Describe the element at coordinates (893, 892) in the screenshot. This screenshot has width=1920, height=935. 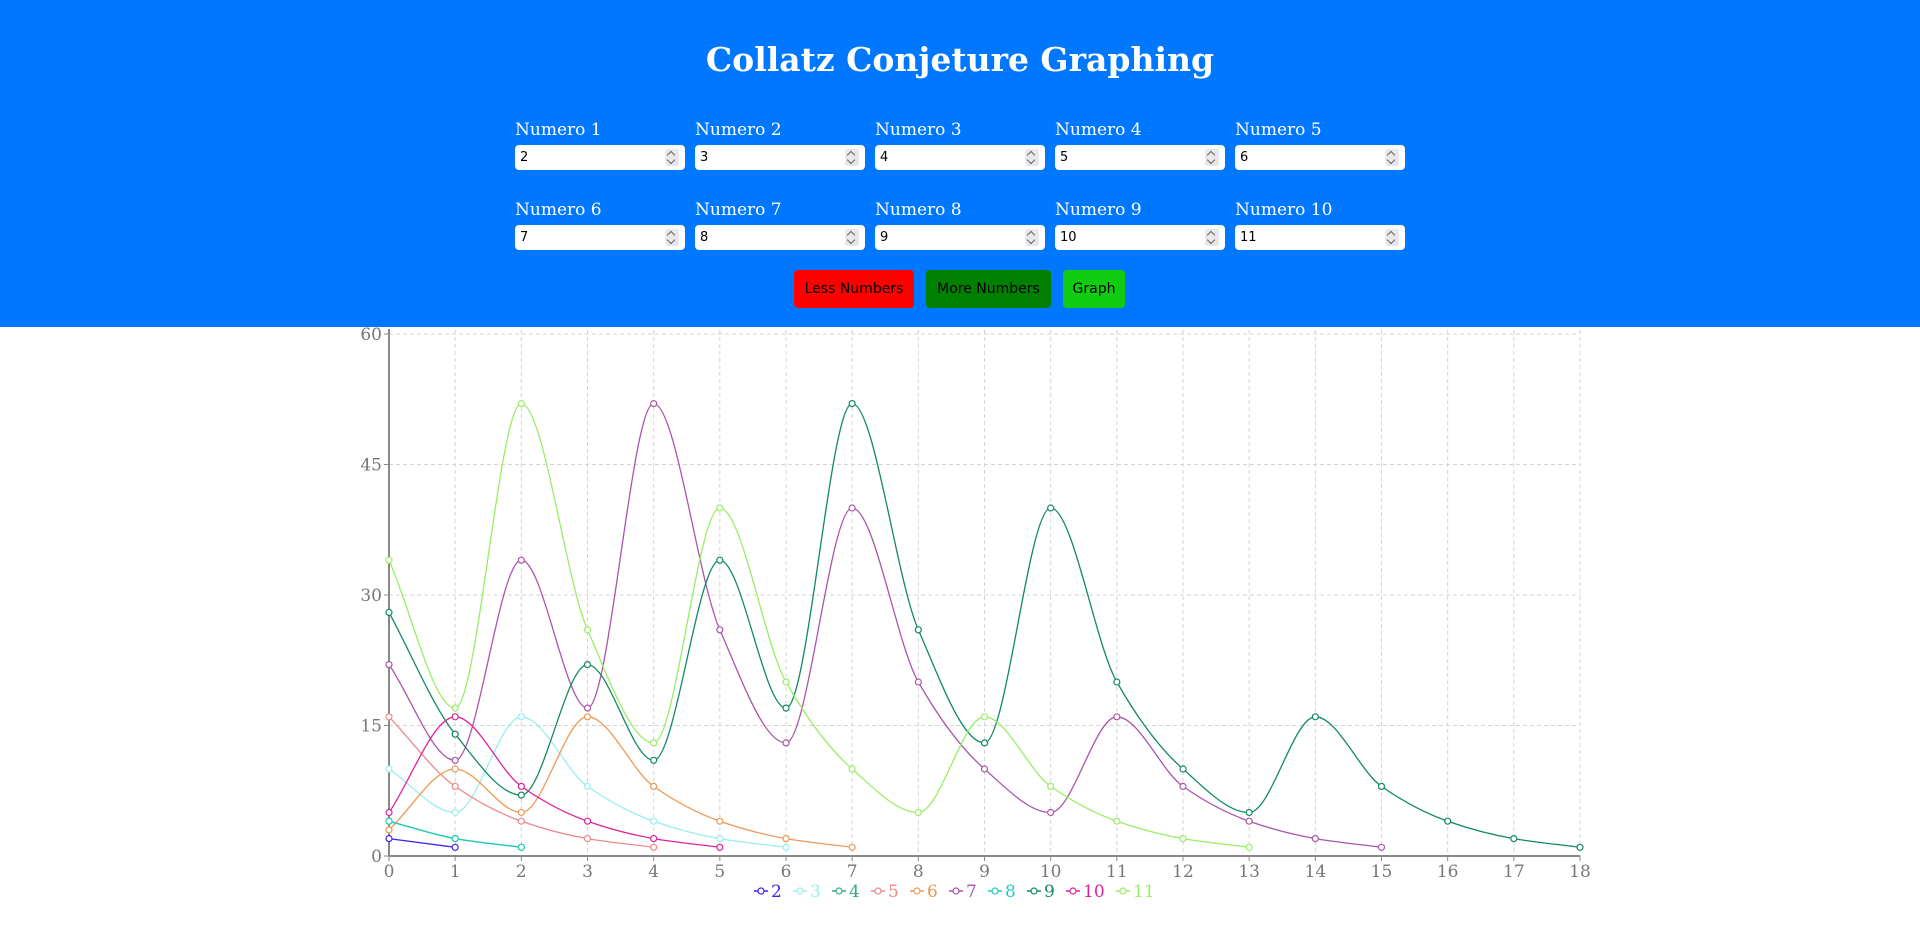
I see `legend-label-5: 5` at that location.